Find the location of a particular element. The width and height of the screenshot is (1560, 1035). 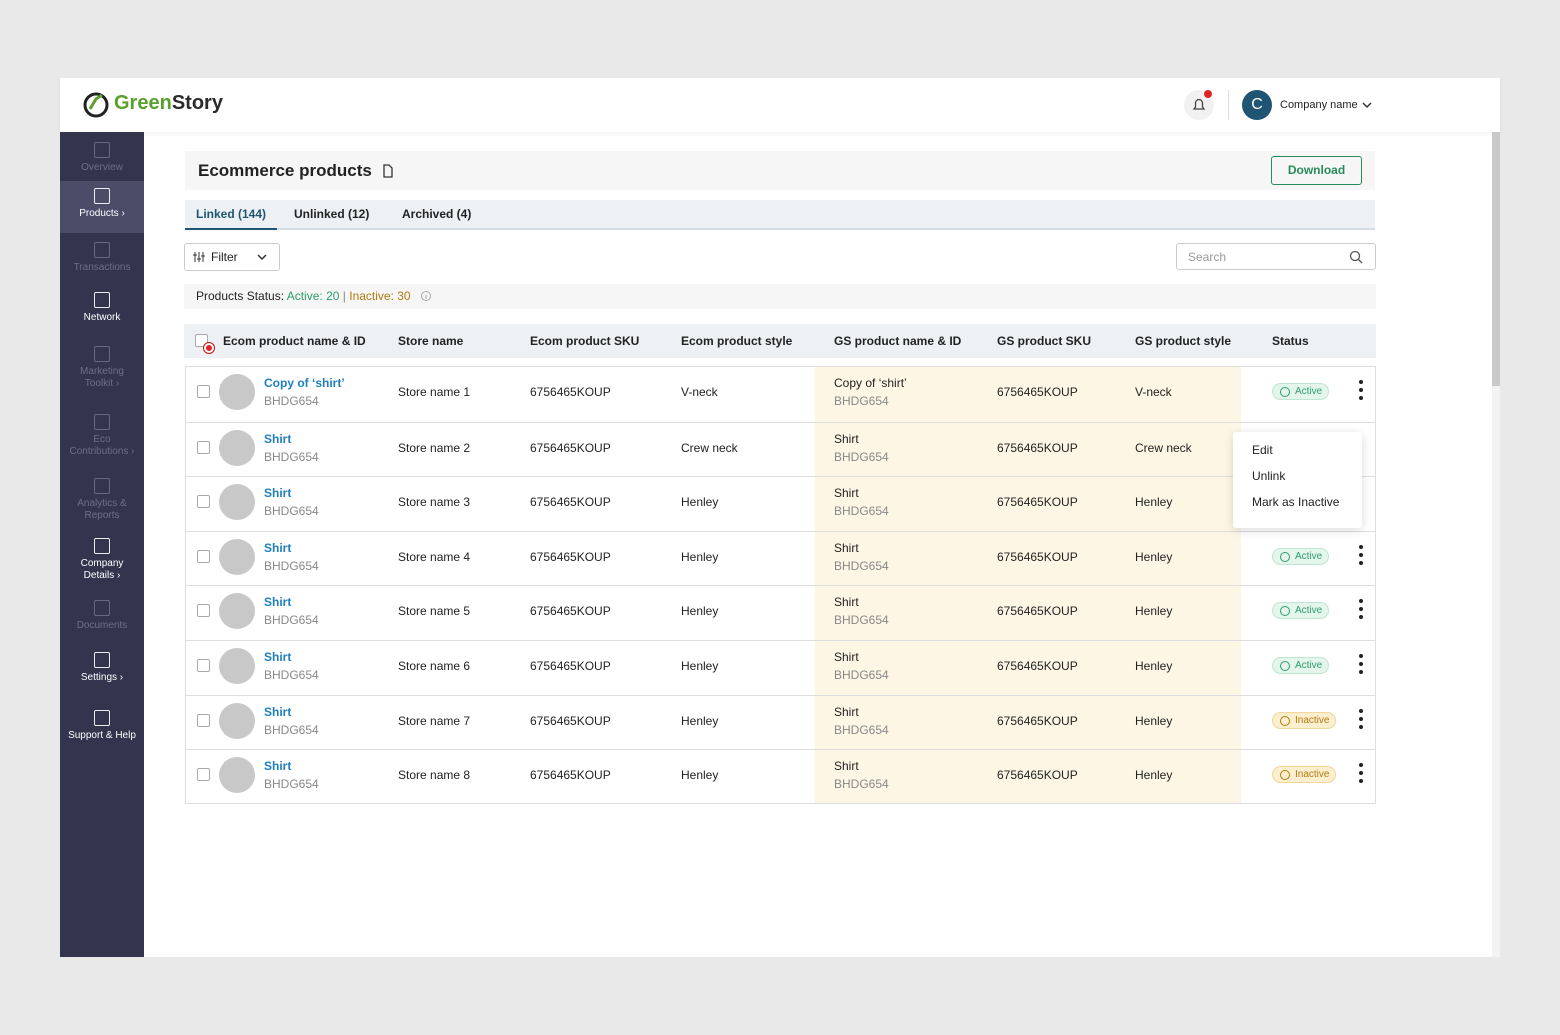

status-label: Products Status: is located at coordinates (240, 296).